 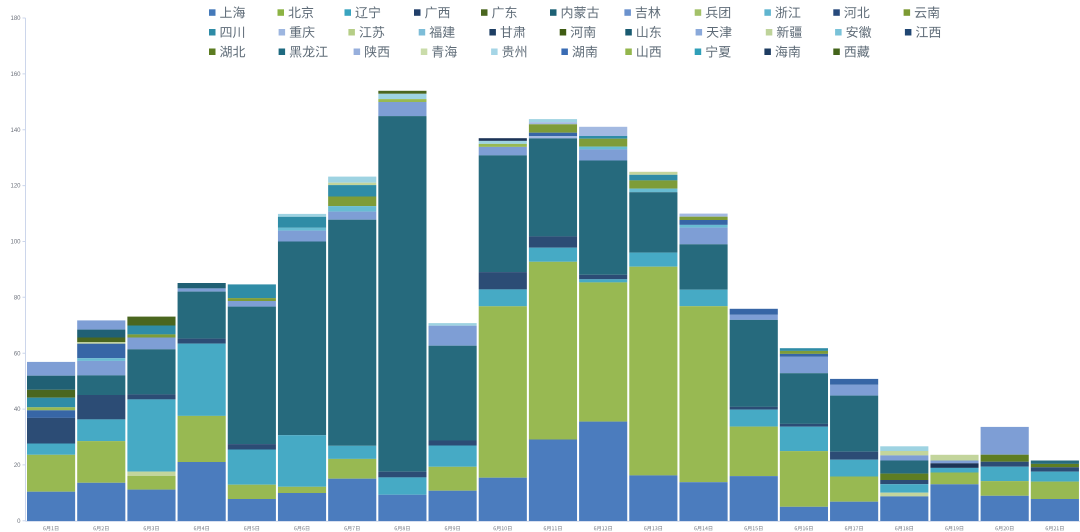 I want to click on svg-text: 60, so click(x=17, y=354).